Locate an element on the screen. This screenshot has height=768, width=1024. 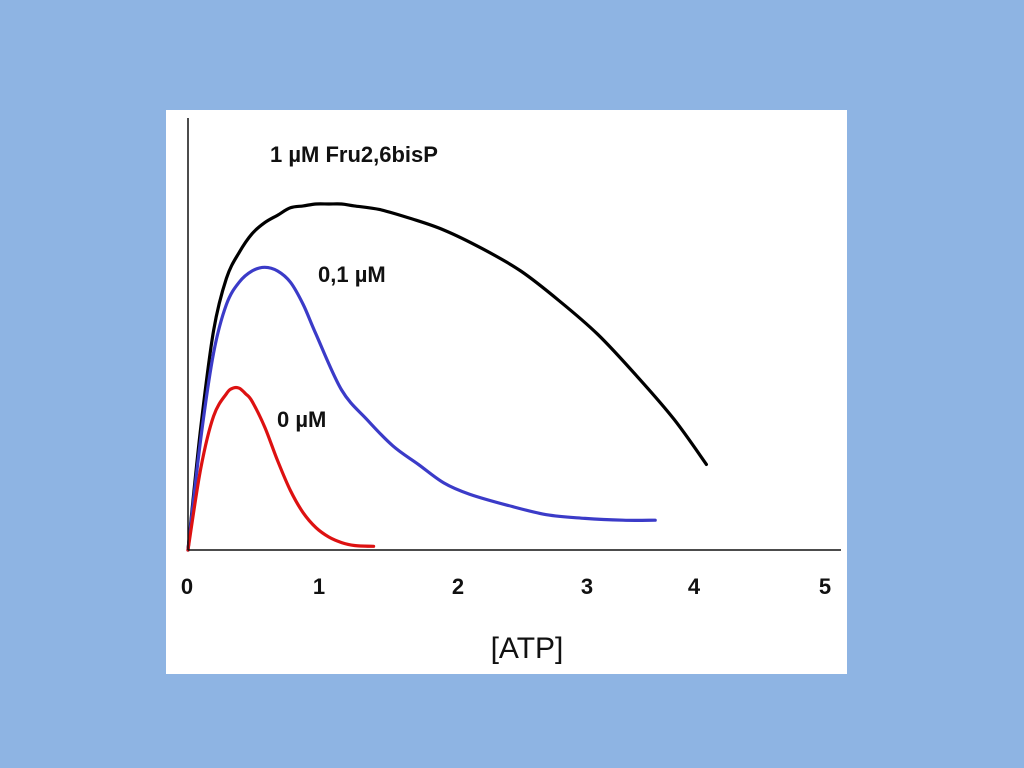
series-labels: 1 µM Fru2,6bisP 0,1 µM 0 µM is located at coordinates (354, 287).